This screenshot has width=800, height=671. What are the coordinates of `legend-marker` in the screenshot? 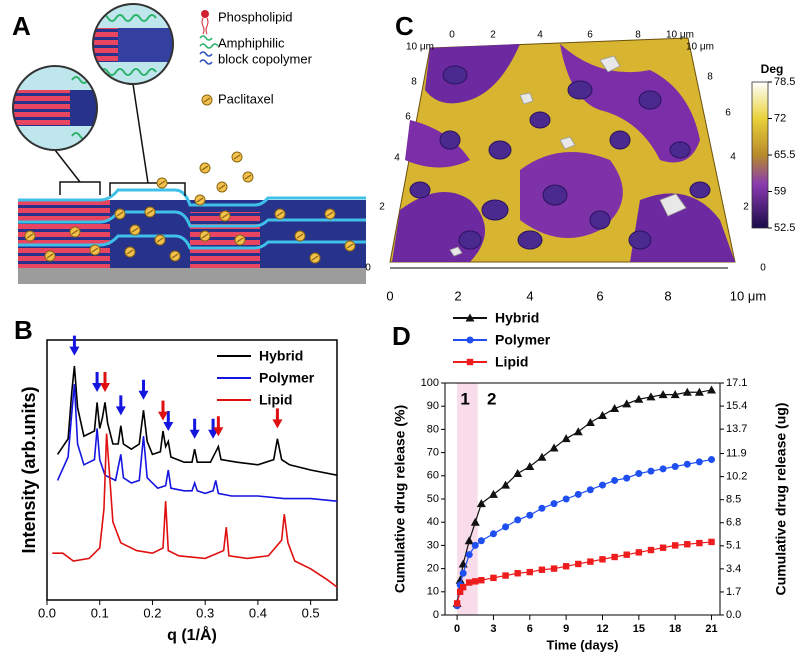 It's located at (470, 317).